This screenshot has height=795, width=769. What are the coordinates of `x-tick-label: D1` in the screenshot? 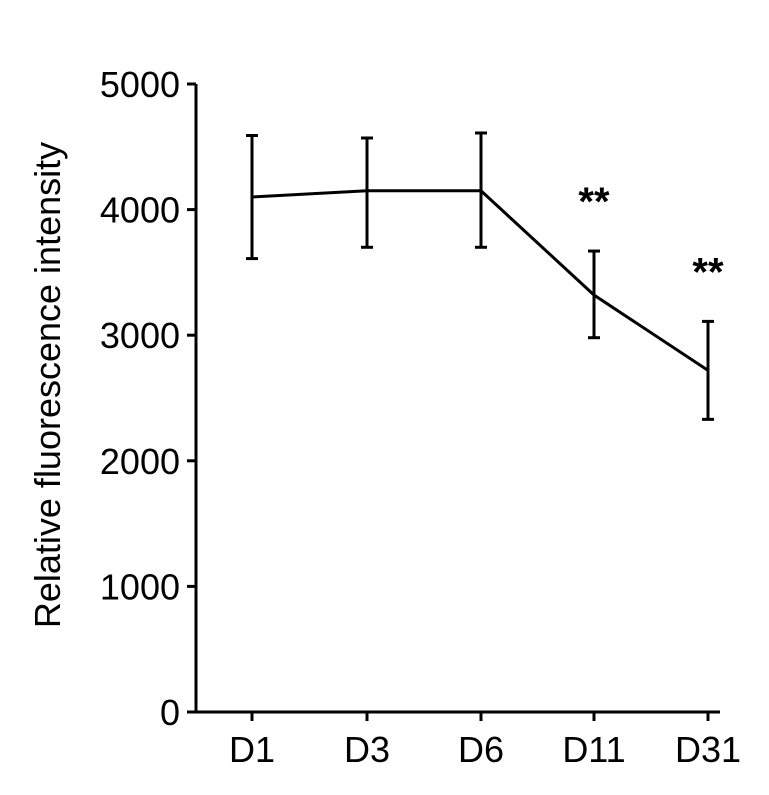 It's located at (252, 749).